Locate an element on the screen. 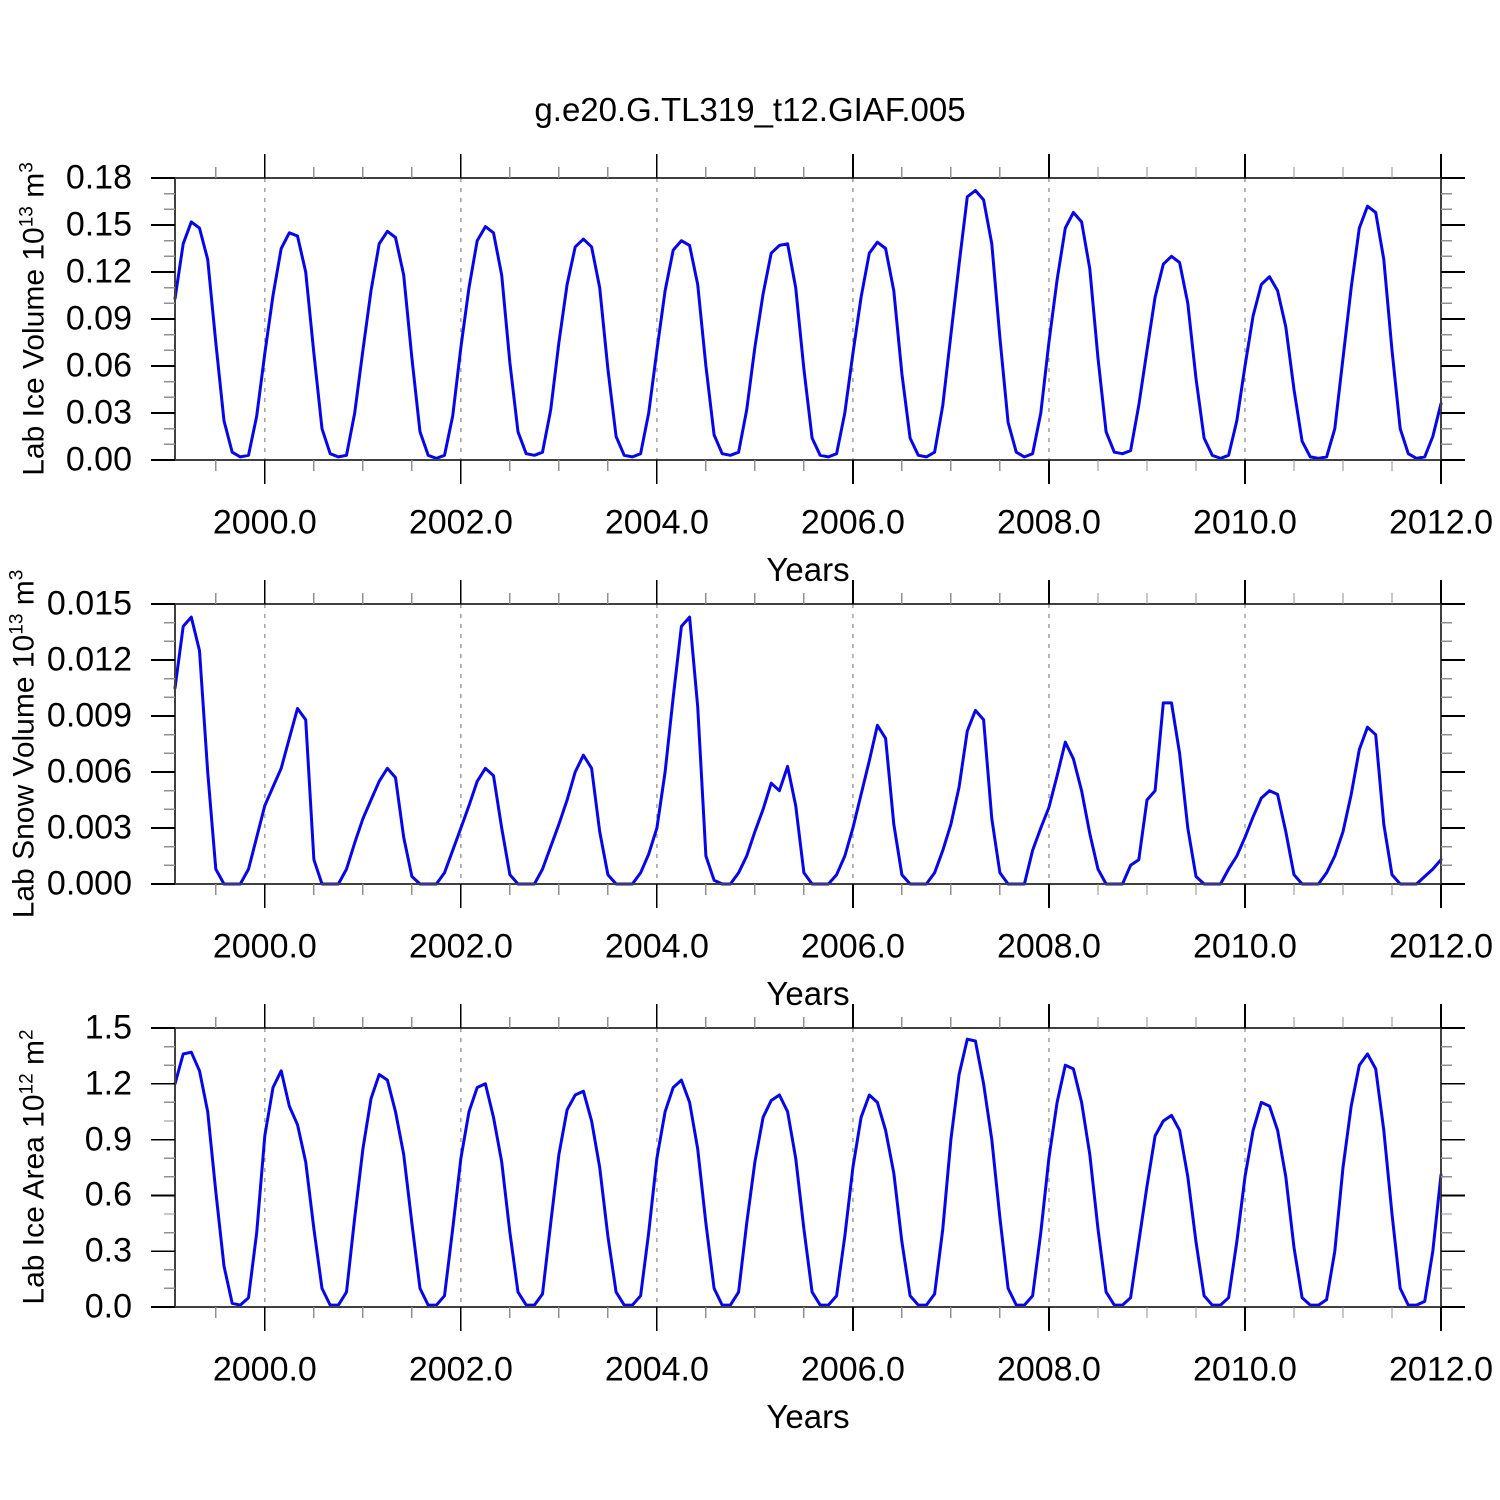 The width and height of the screenshot is (1500, 1500). y-tick-label: 1.2 is located at coordinates (108, 1083).